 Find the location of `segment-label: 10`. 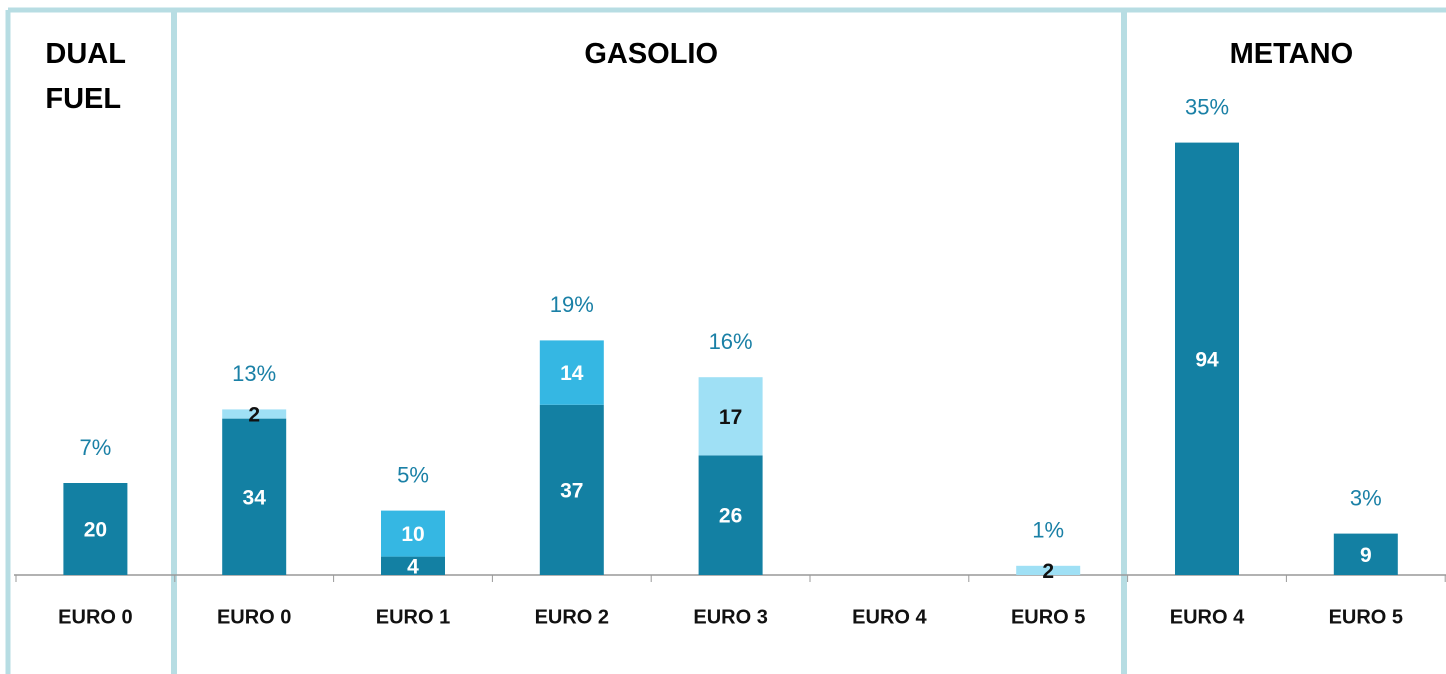

segment-label: 10 is located at coordinates (412, 534).